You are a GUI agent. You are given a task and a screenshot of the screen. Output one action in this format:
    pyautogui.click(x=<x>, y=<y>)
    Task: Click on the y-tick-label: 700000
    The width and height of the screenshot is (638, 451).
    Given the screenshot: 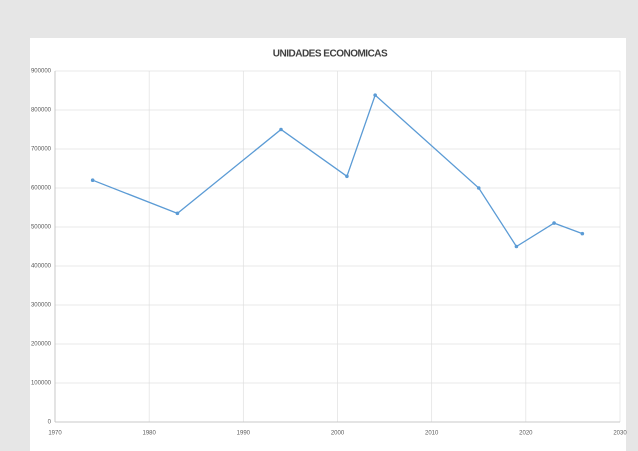 What is the action you would take?
    pyautogui.click(x=41, y=150)
    